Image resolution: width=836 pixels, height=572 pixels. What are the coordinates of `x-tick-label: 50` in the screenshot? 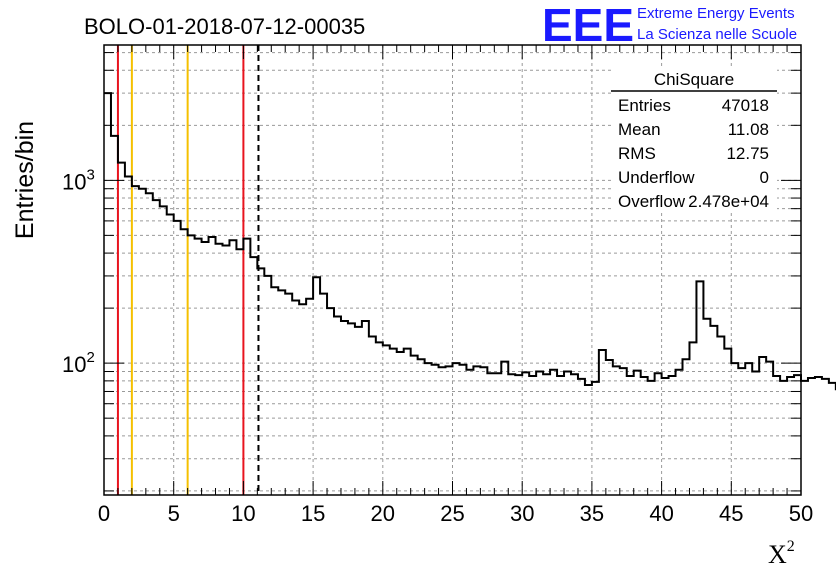 It's located at (801, 513).